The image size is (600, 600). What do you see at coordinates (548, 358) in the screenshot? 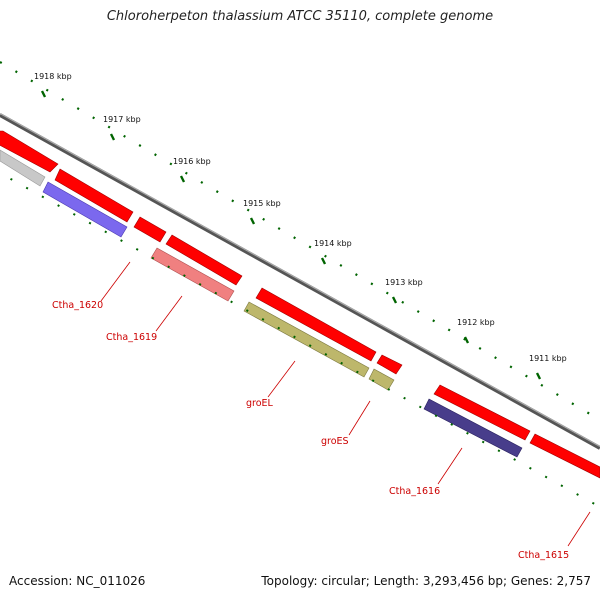
I see `scale-label: 1911 kbp` at bounding box center [548, 358].